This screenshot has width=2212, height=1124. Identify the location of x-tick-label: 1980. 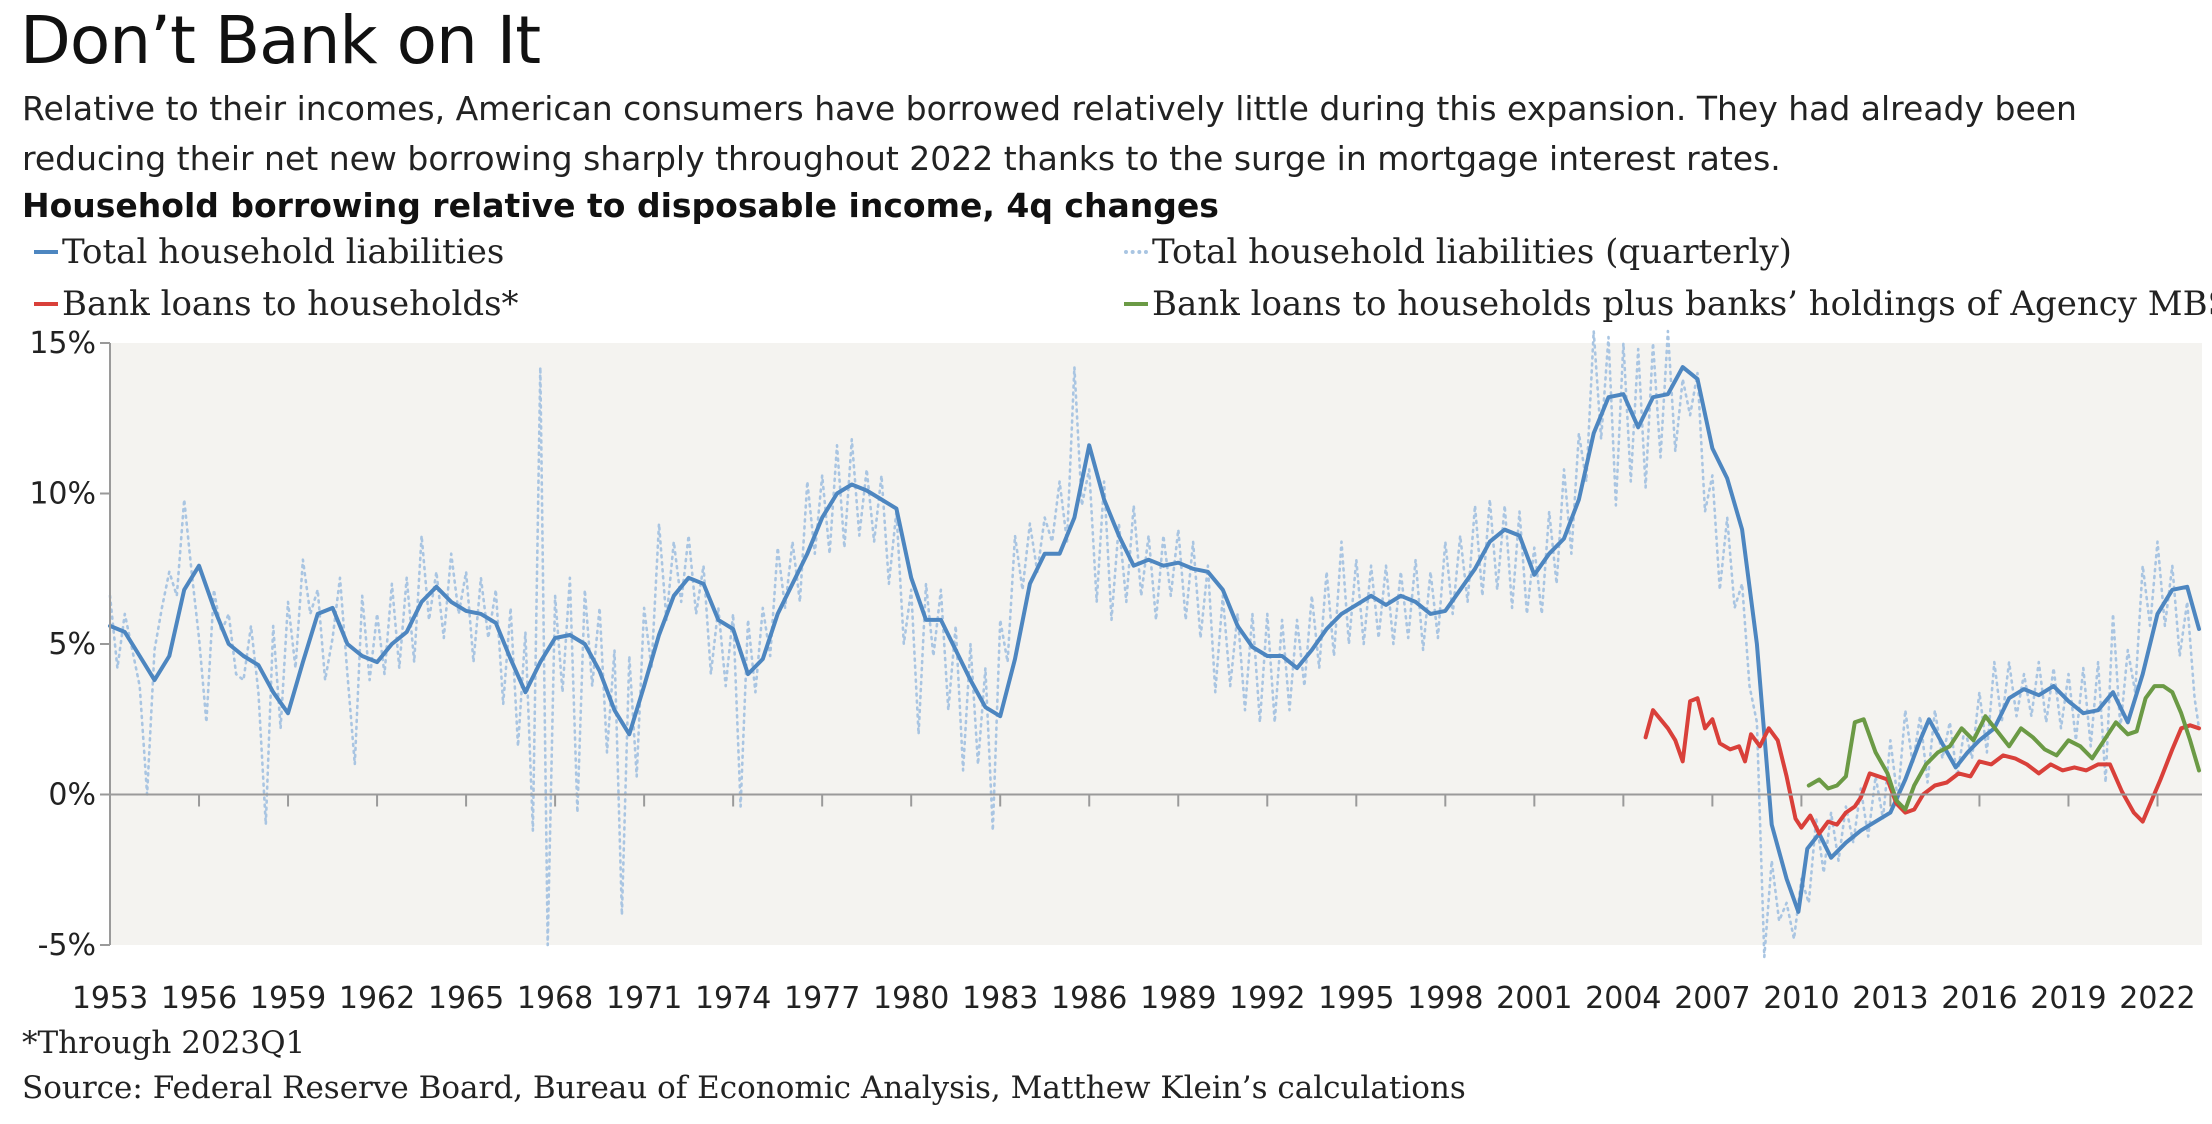
(911, 998).